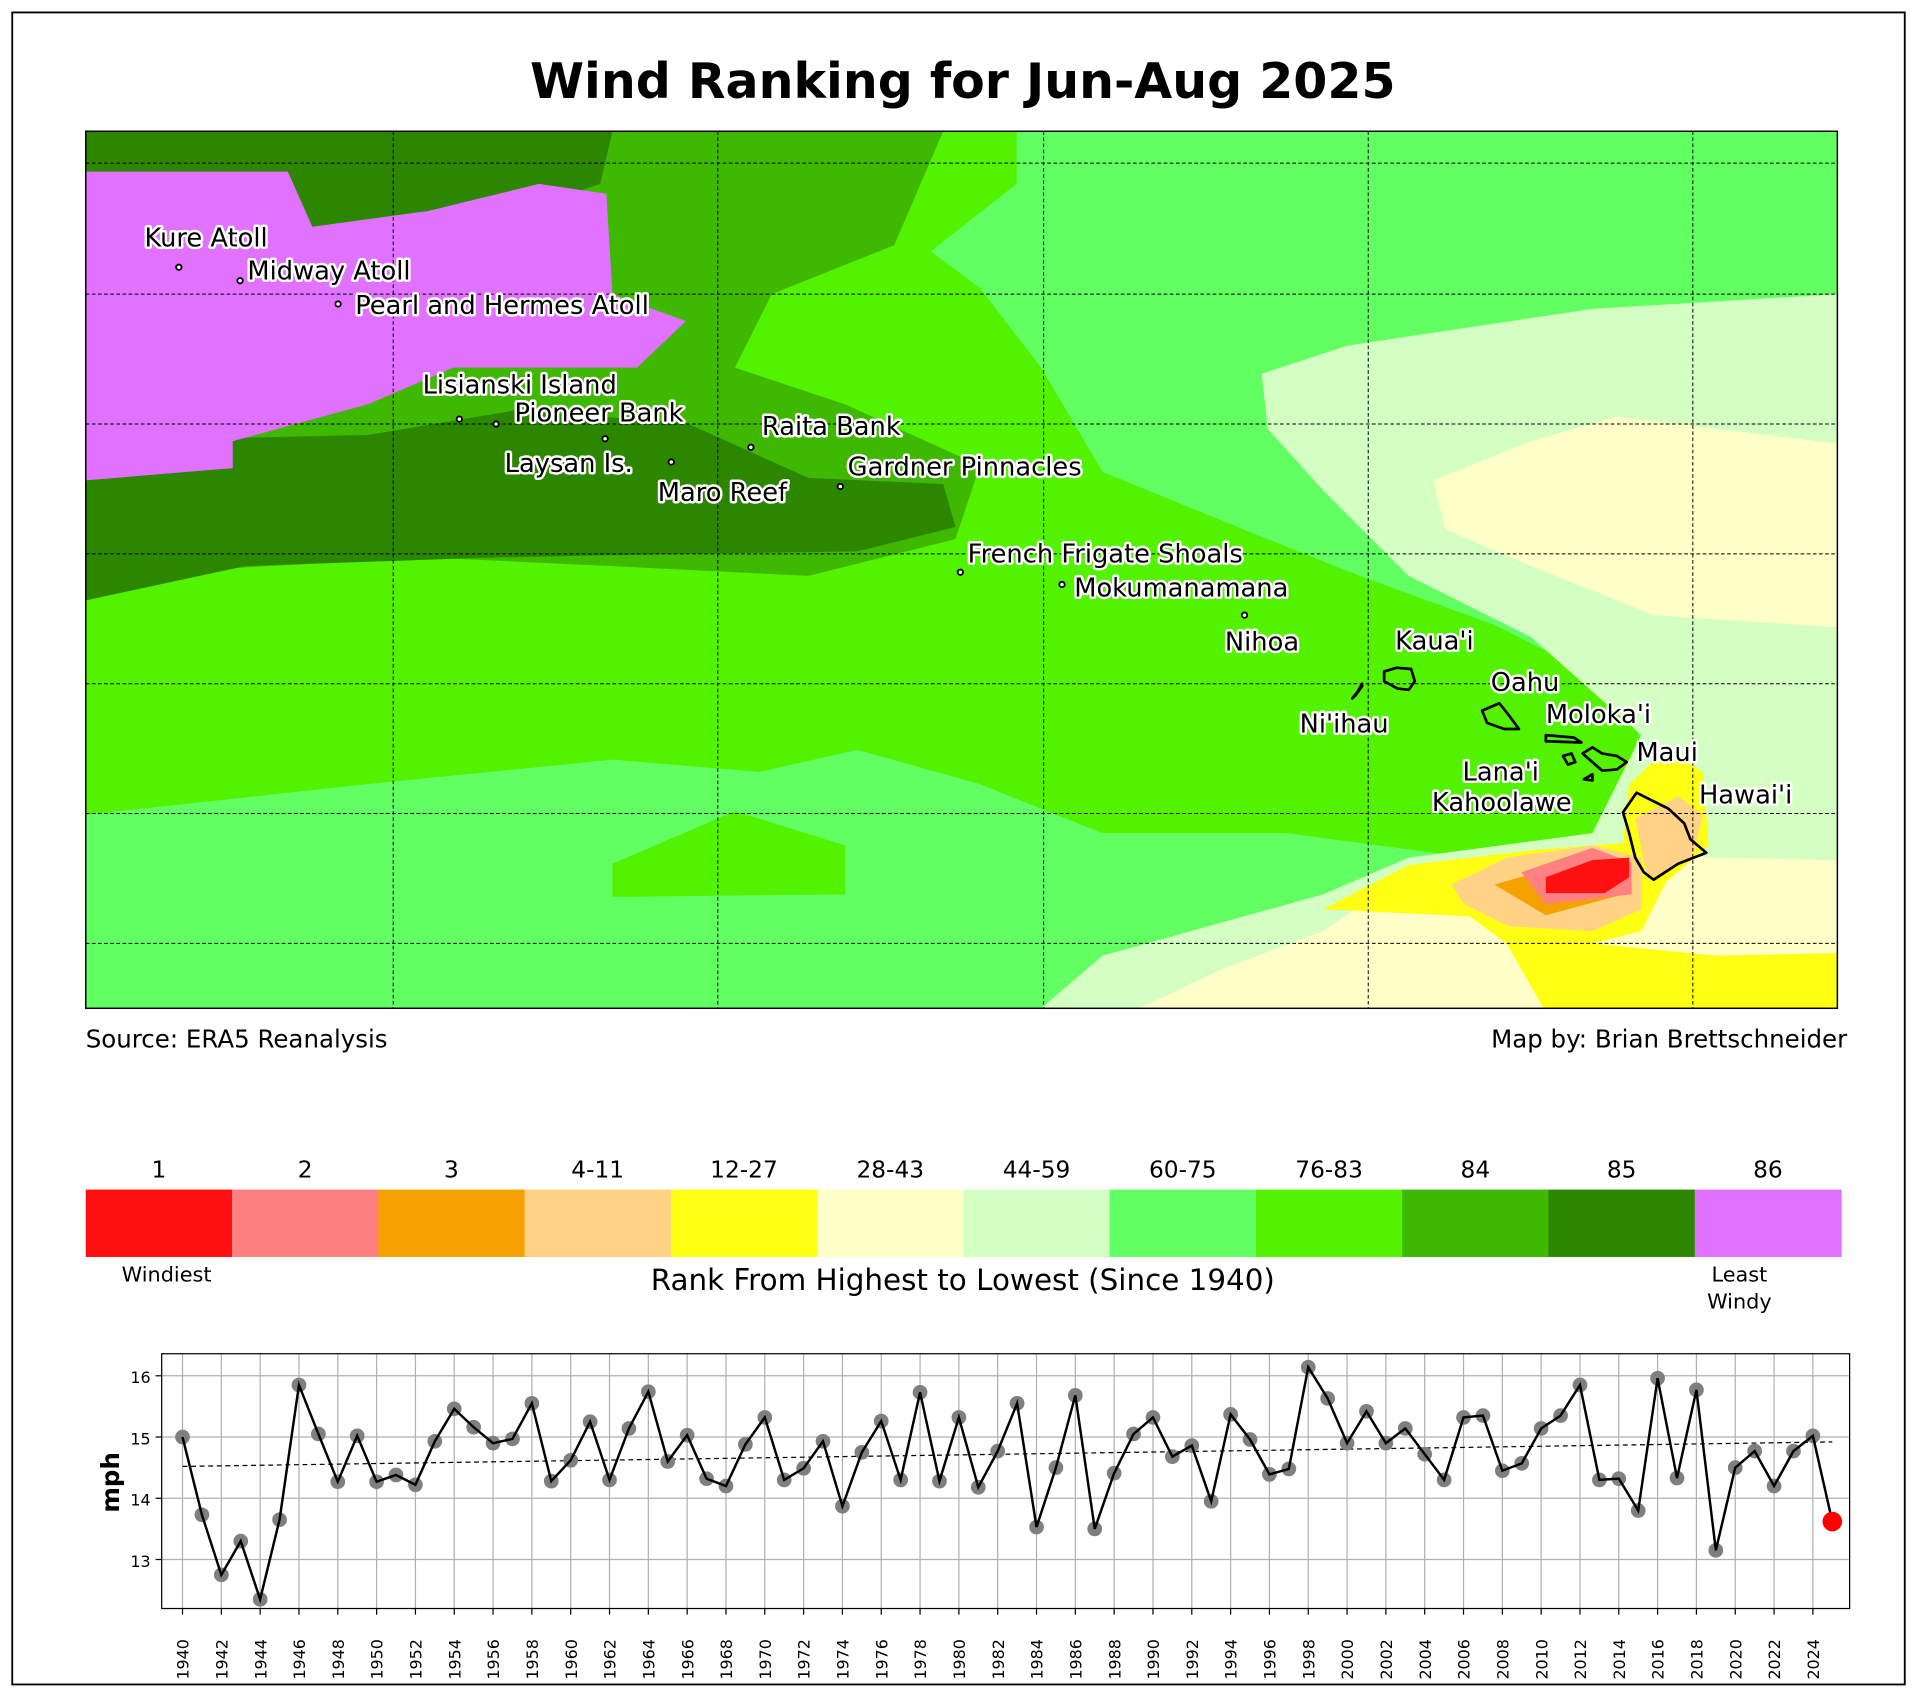  What do you see at coordinates (1344, 725) in the screenshot?
I see `label-niihau: Ni'ihau` at bounding box center [1344, 725].